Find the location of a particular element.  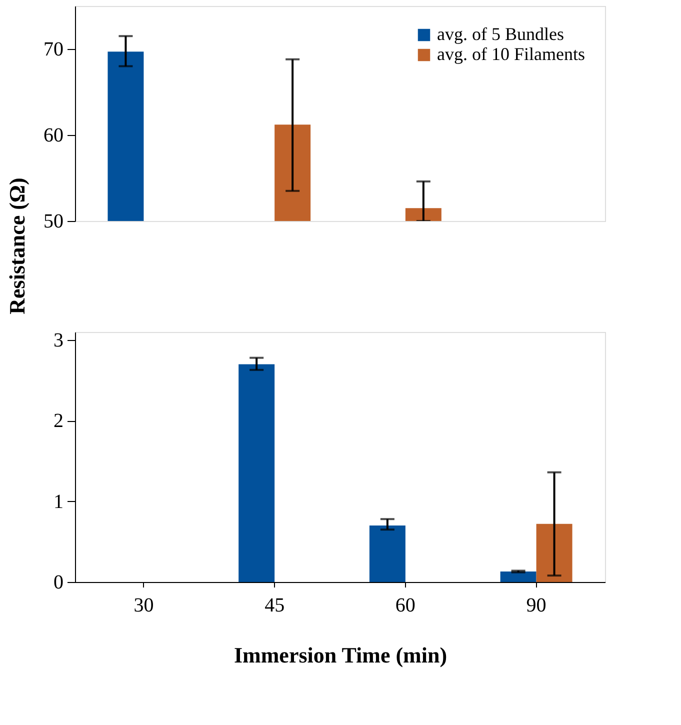

y-tick-label: 50 is located at coordinates (54, 221).